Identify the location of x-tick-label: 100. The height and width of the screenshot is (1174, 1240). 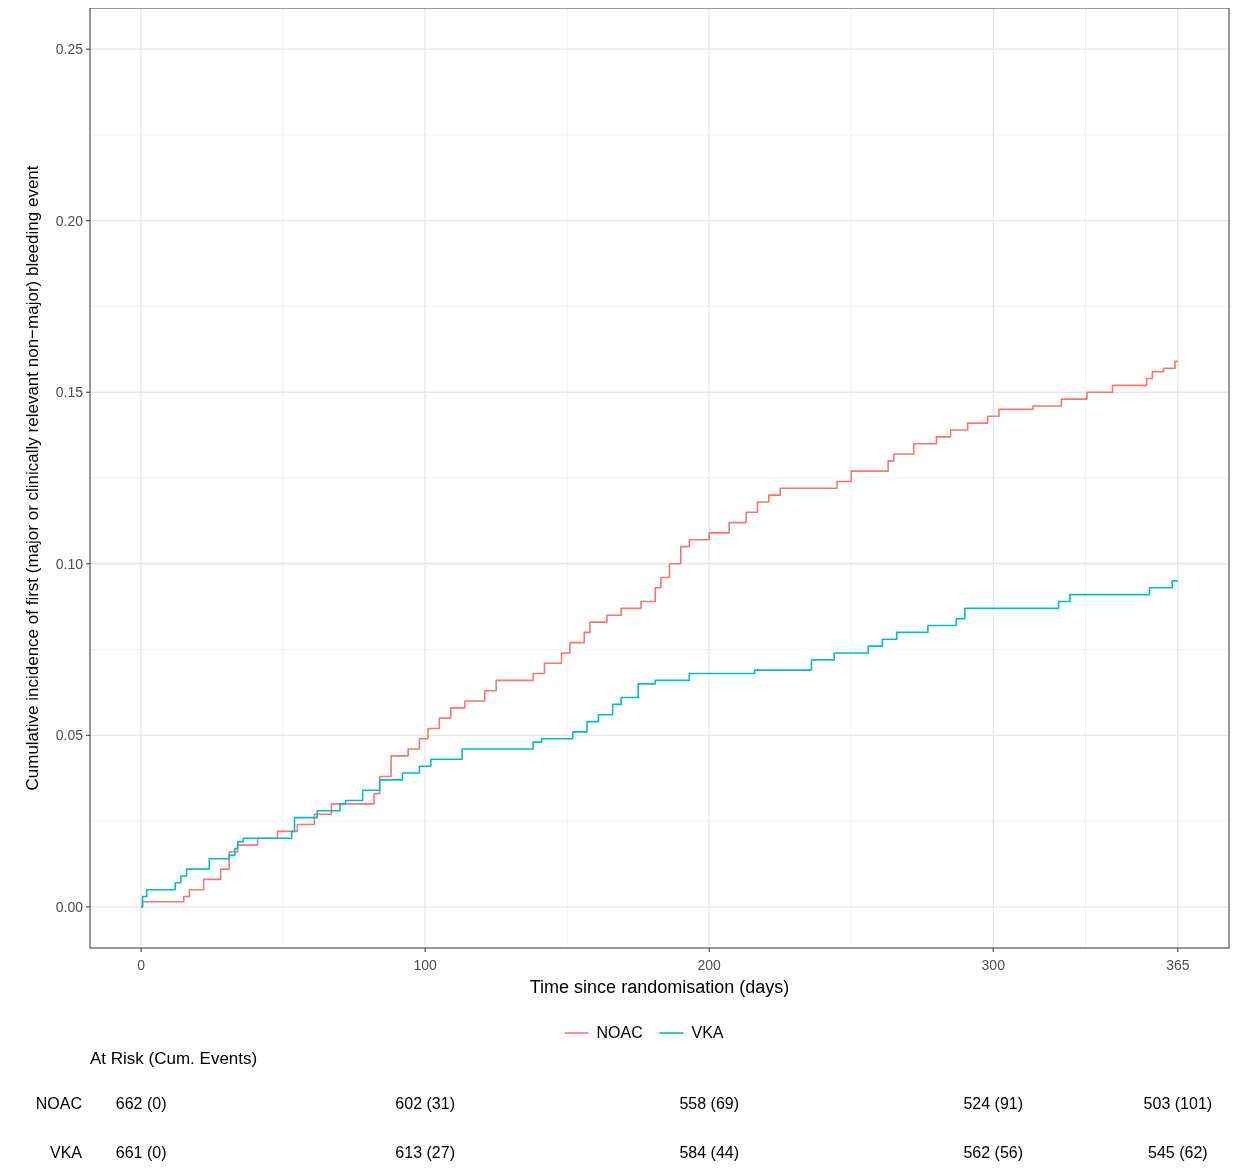
(425, 965).